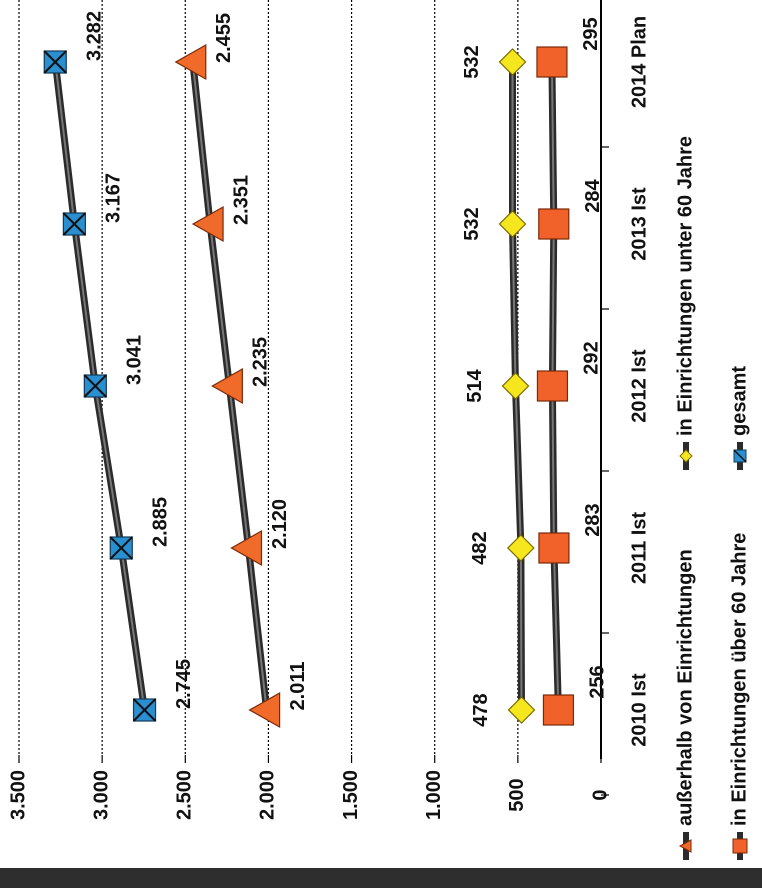  Describe the element at coordinates (685, 286) in the screenshot. I see `legend-label: in Einrichtungen unter 60 Jahre` at that location.